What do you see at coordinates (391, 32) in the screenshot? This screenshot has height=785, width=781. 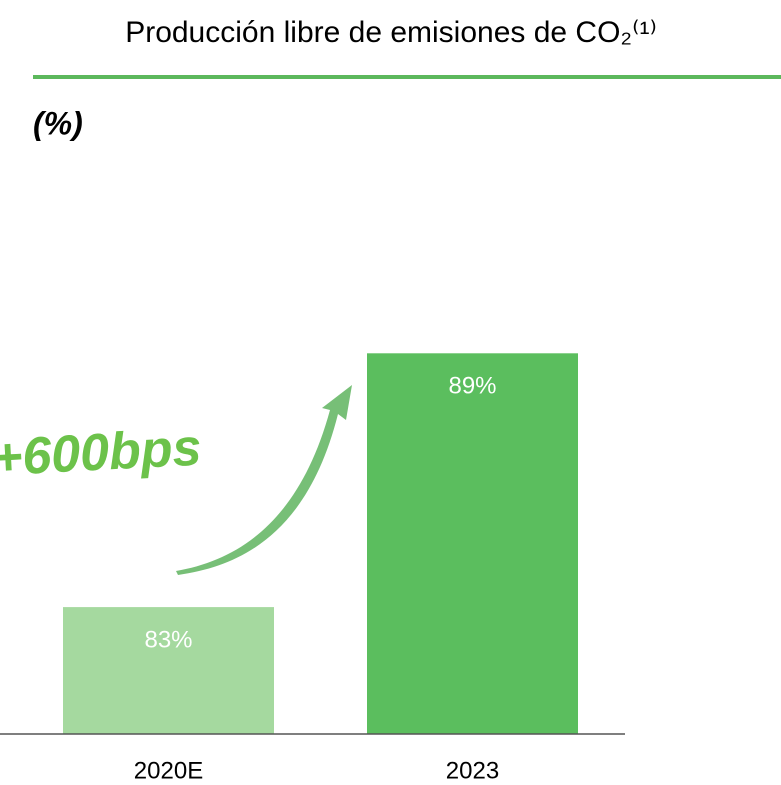 I see `chart-title: Producción libre de emisiones de CO₂⁽¹⁾` at bounding box center [391, 32].